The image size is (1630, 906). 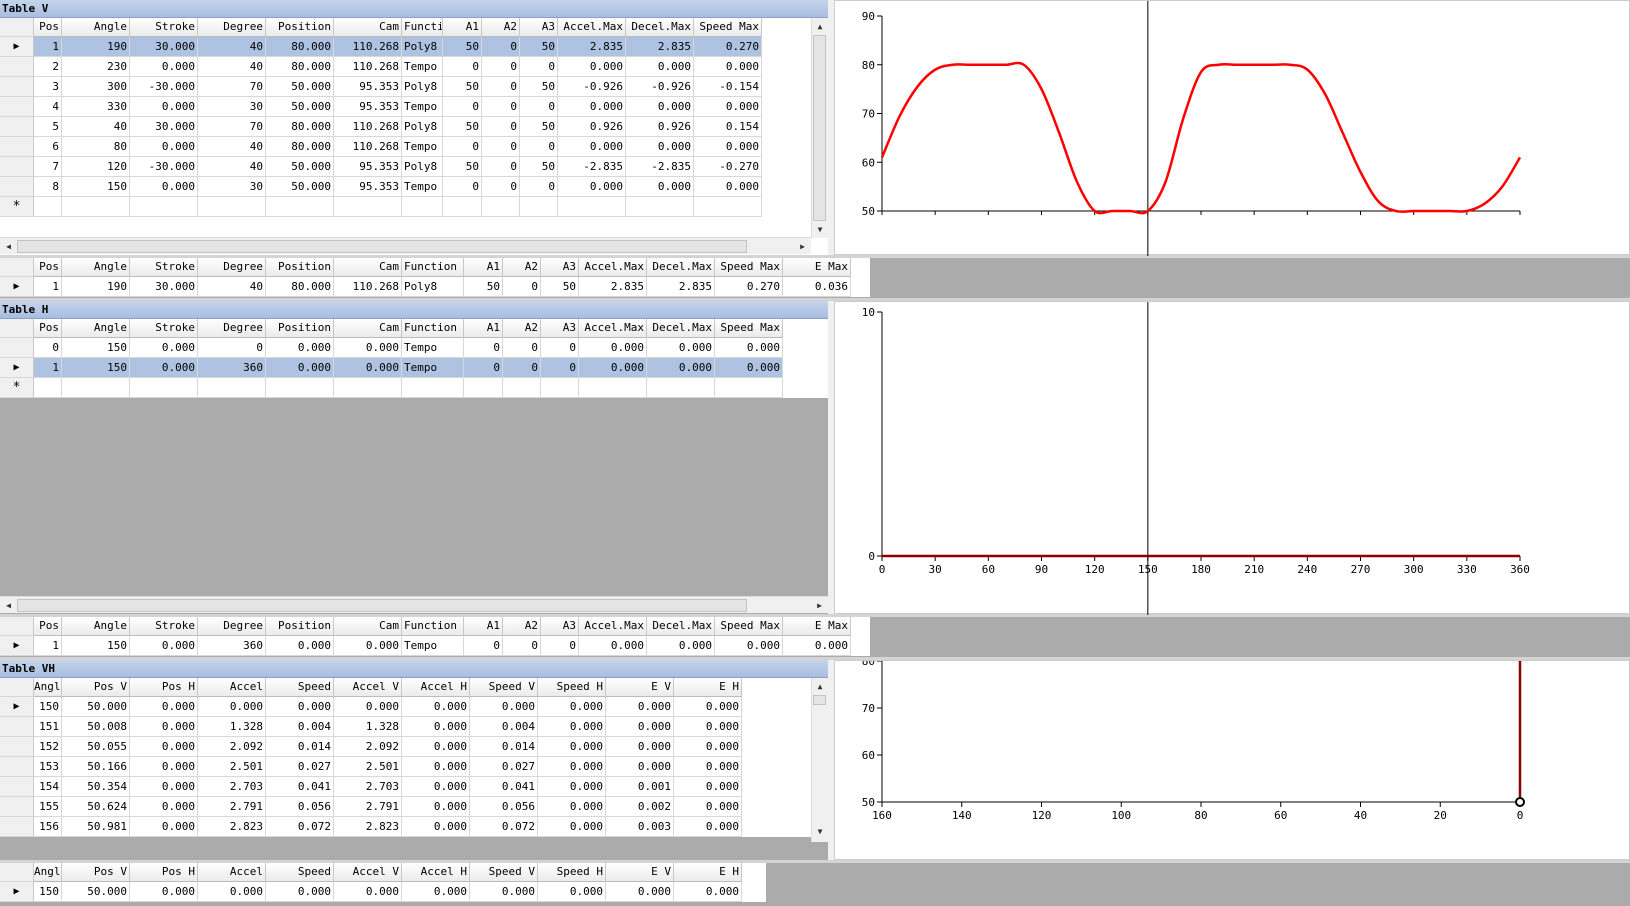 What do you see at coordinates (96, 827) in the screenshot?
I see `grid-cell: 50.981` at bounding box center [96, 827].